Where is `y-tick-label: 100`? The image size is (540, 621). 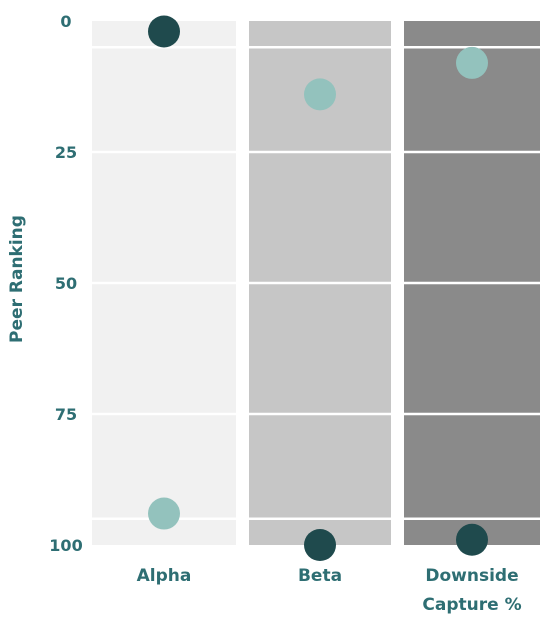 y-tick-label: 100 is located at coordinates (65, 545).